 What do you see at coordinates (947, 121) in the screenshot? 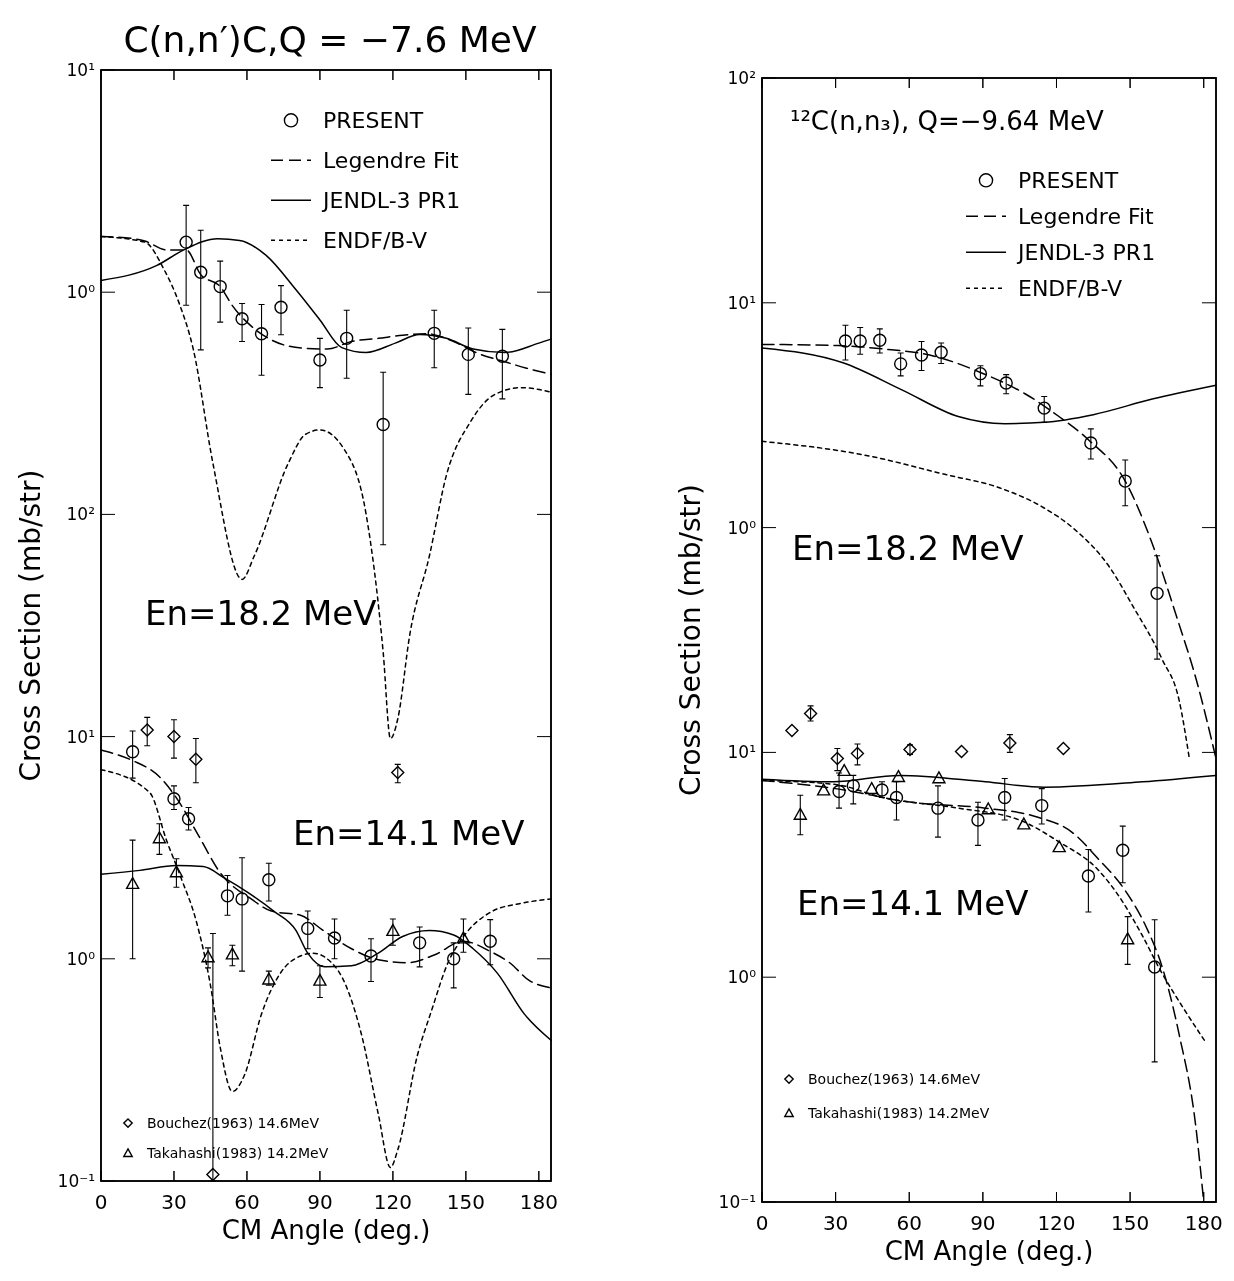
I see `text: ¹²C(n,n₃), Q=−9.64 MeV` at bounding box center [947, 121].